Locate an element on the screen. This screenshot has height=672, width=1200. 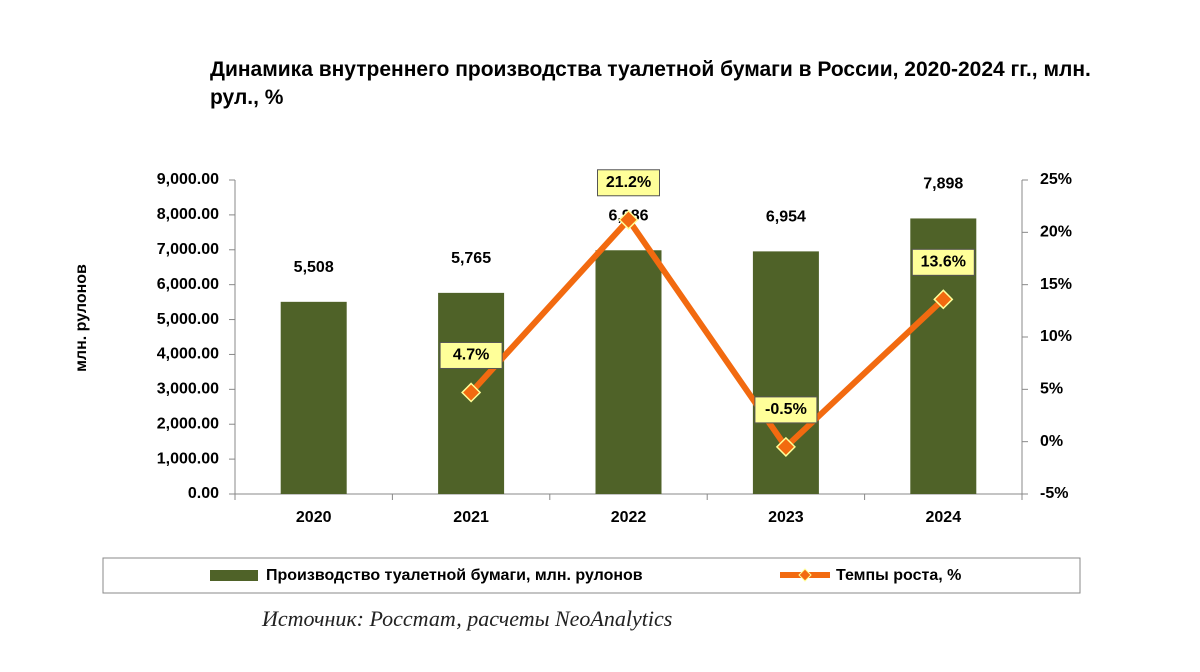
line-value-text: -0.5% is located at coordinates (786, 409).